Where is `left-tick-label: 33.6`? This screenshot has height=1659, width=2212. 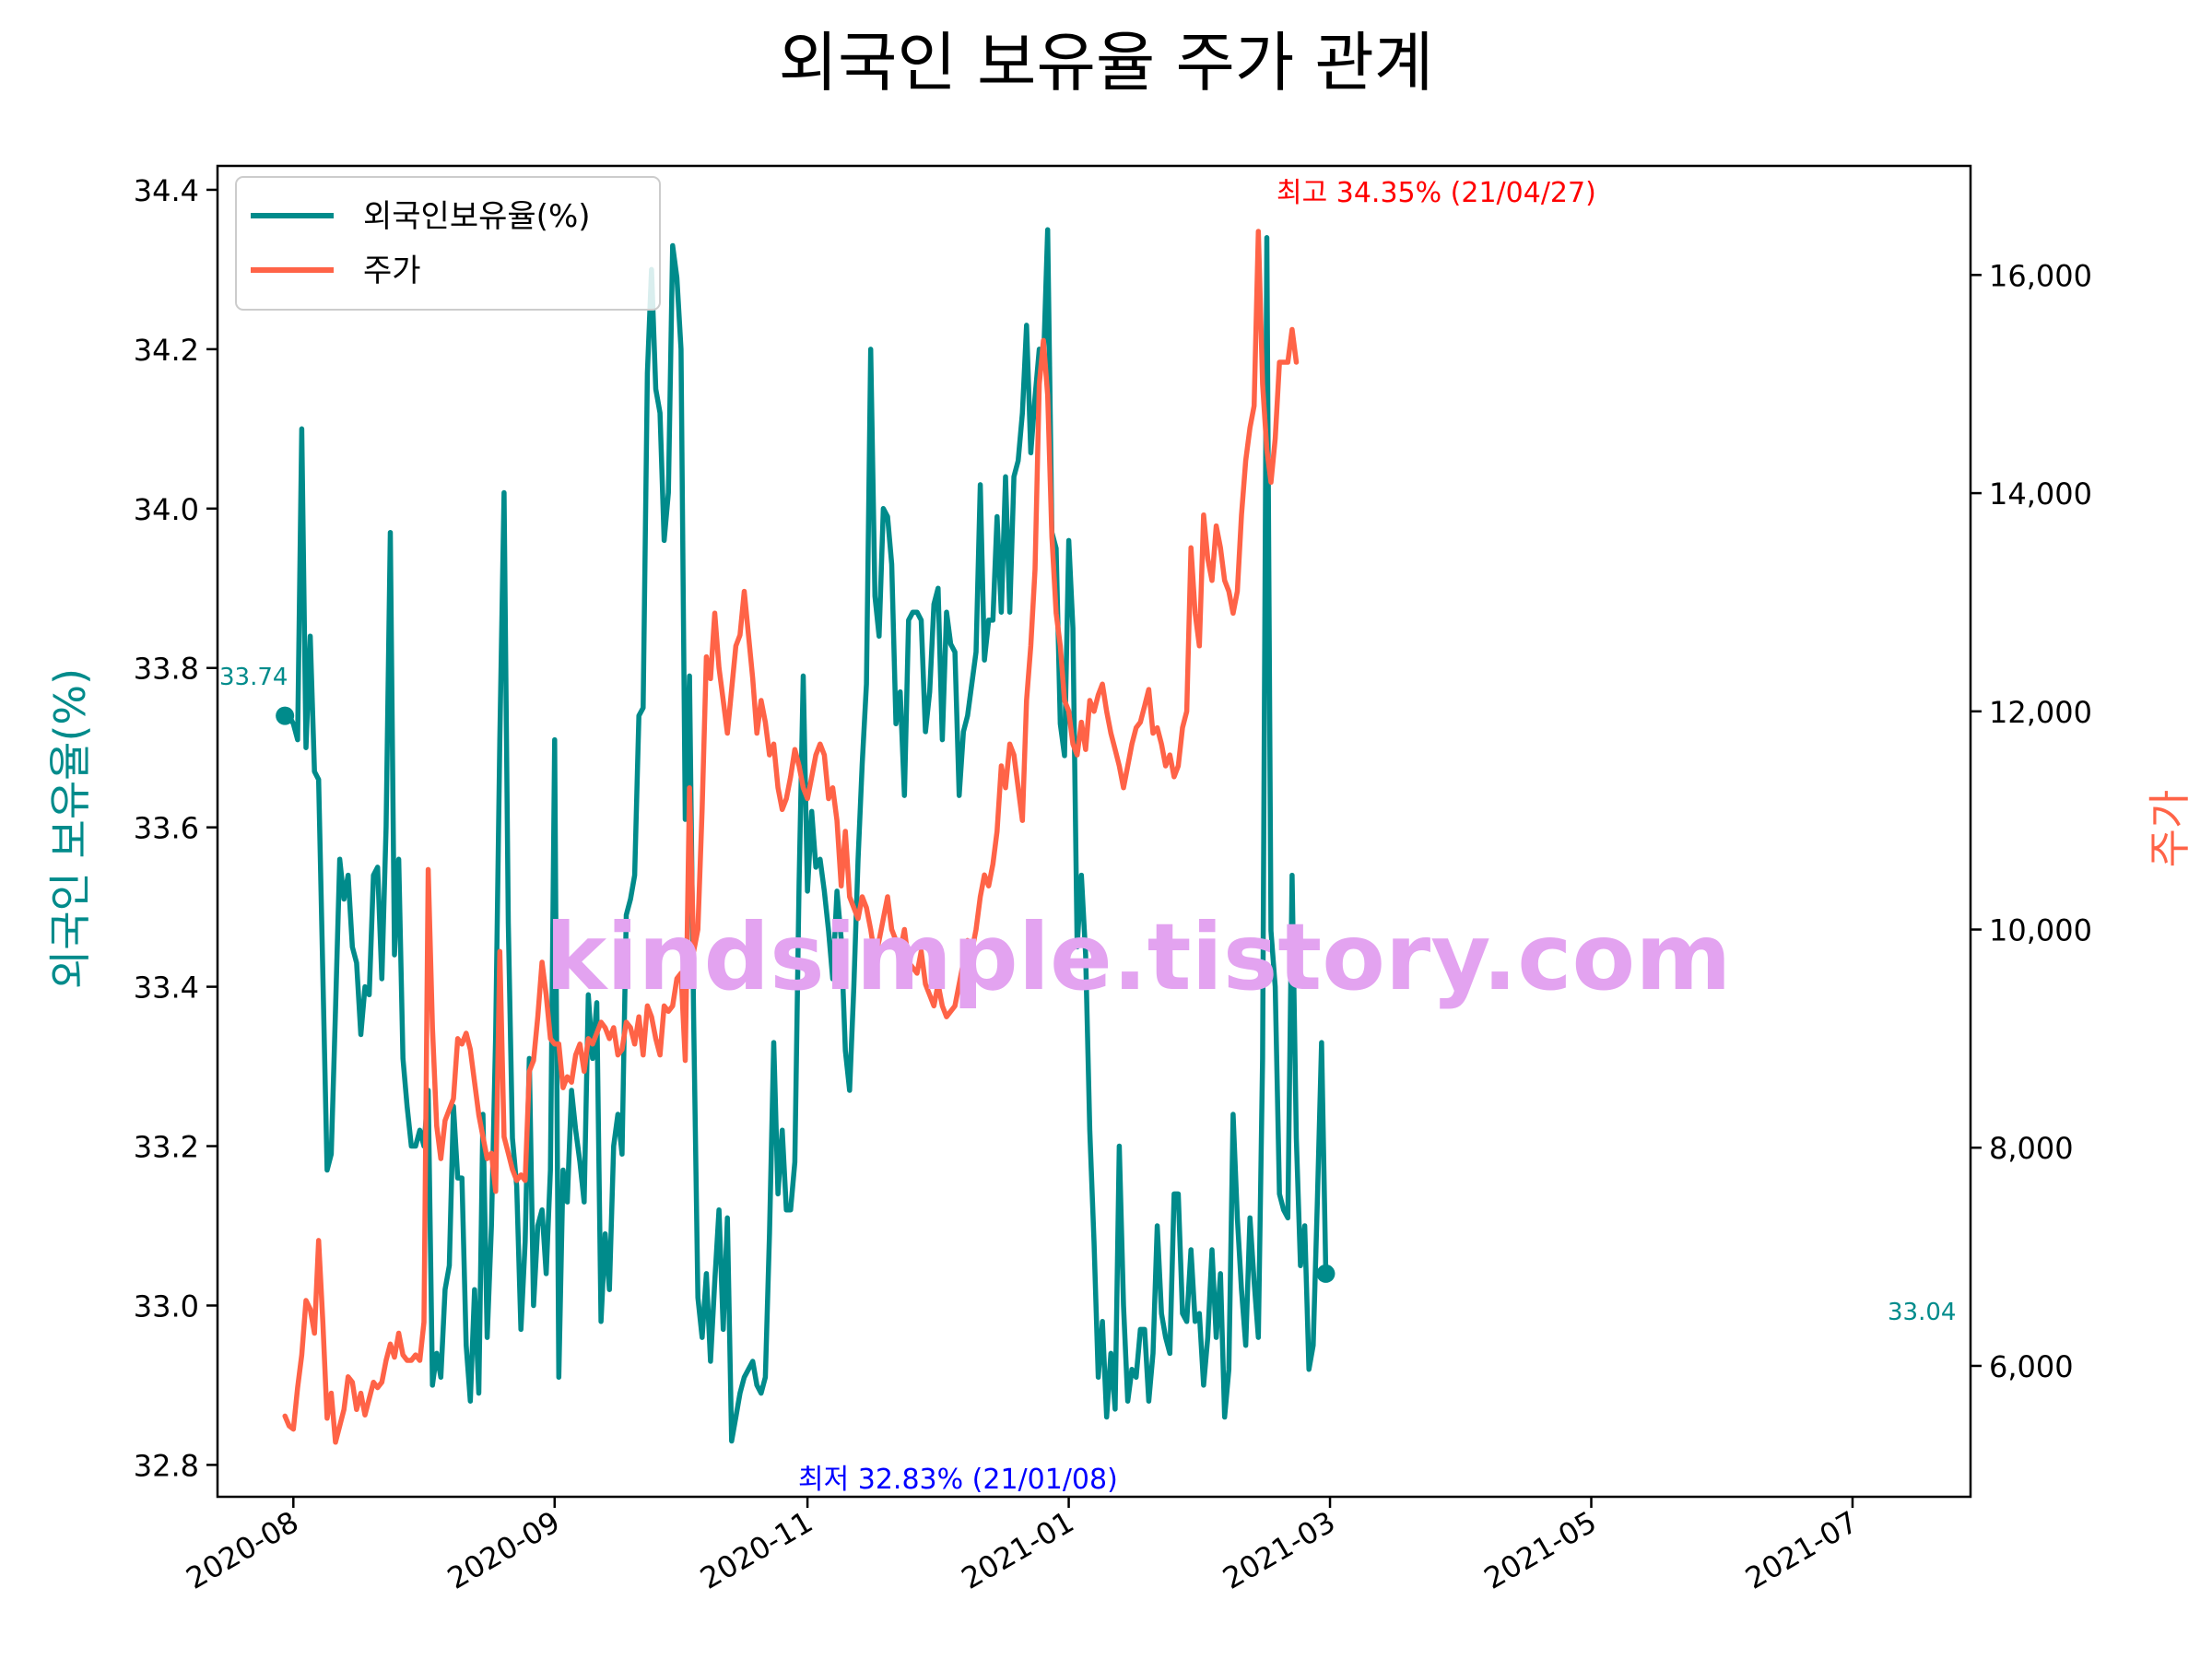
left-tick-label: 33.6 is located at coordinates (166, 828).